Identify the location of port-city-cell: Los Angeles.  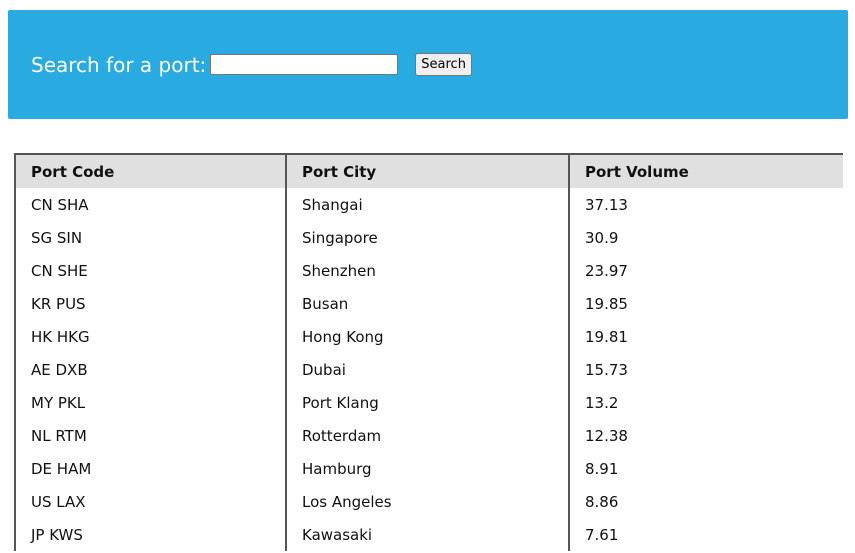
(427, 501).